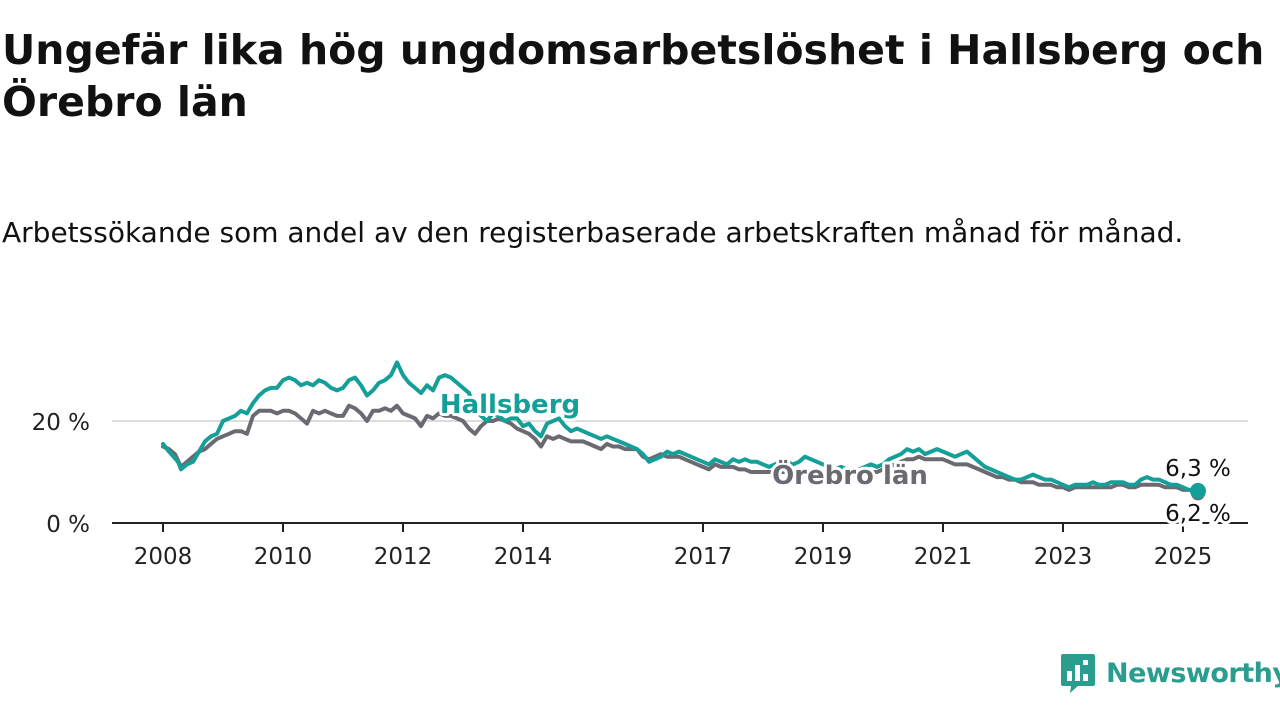 The width and height of the screenshot is (1280, 720). Describe the element at coordinates (1198, 514) in the screenshot. I see `end-label-orebro-lan: 6,2 %` at that location.